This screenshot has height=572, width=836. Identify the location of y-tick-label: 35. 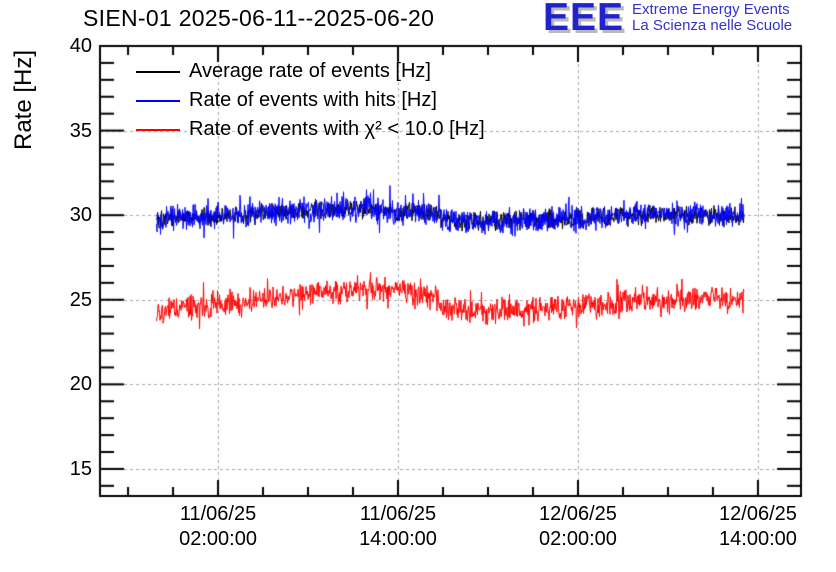
(80, 130).